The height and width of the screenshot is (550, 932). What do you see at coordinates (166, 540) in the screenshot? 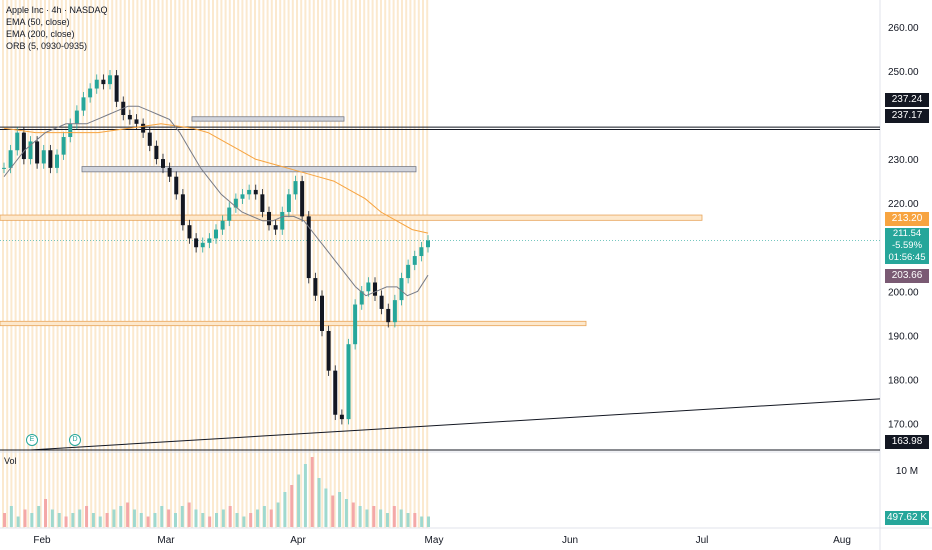
I see `x-tick-label: Mar` at bounding box center [166, 540].